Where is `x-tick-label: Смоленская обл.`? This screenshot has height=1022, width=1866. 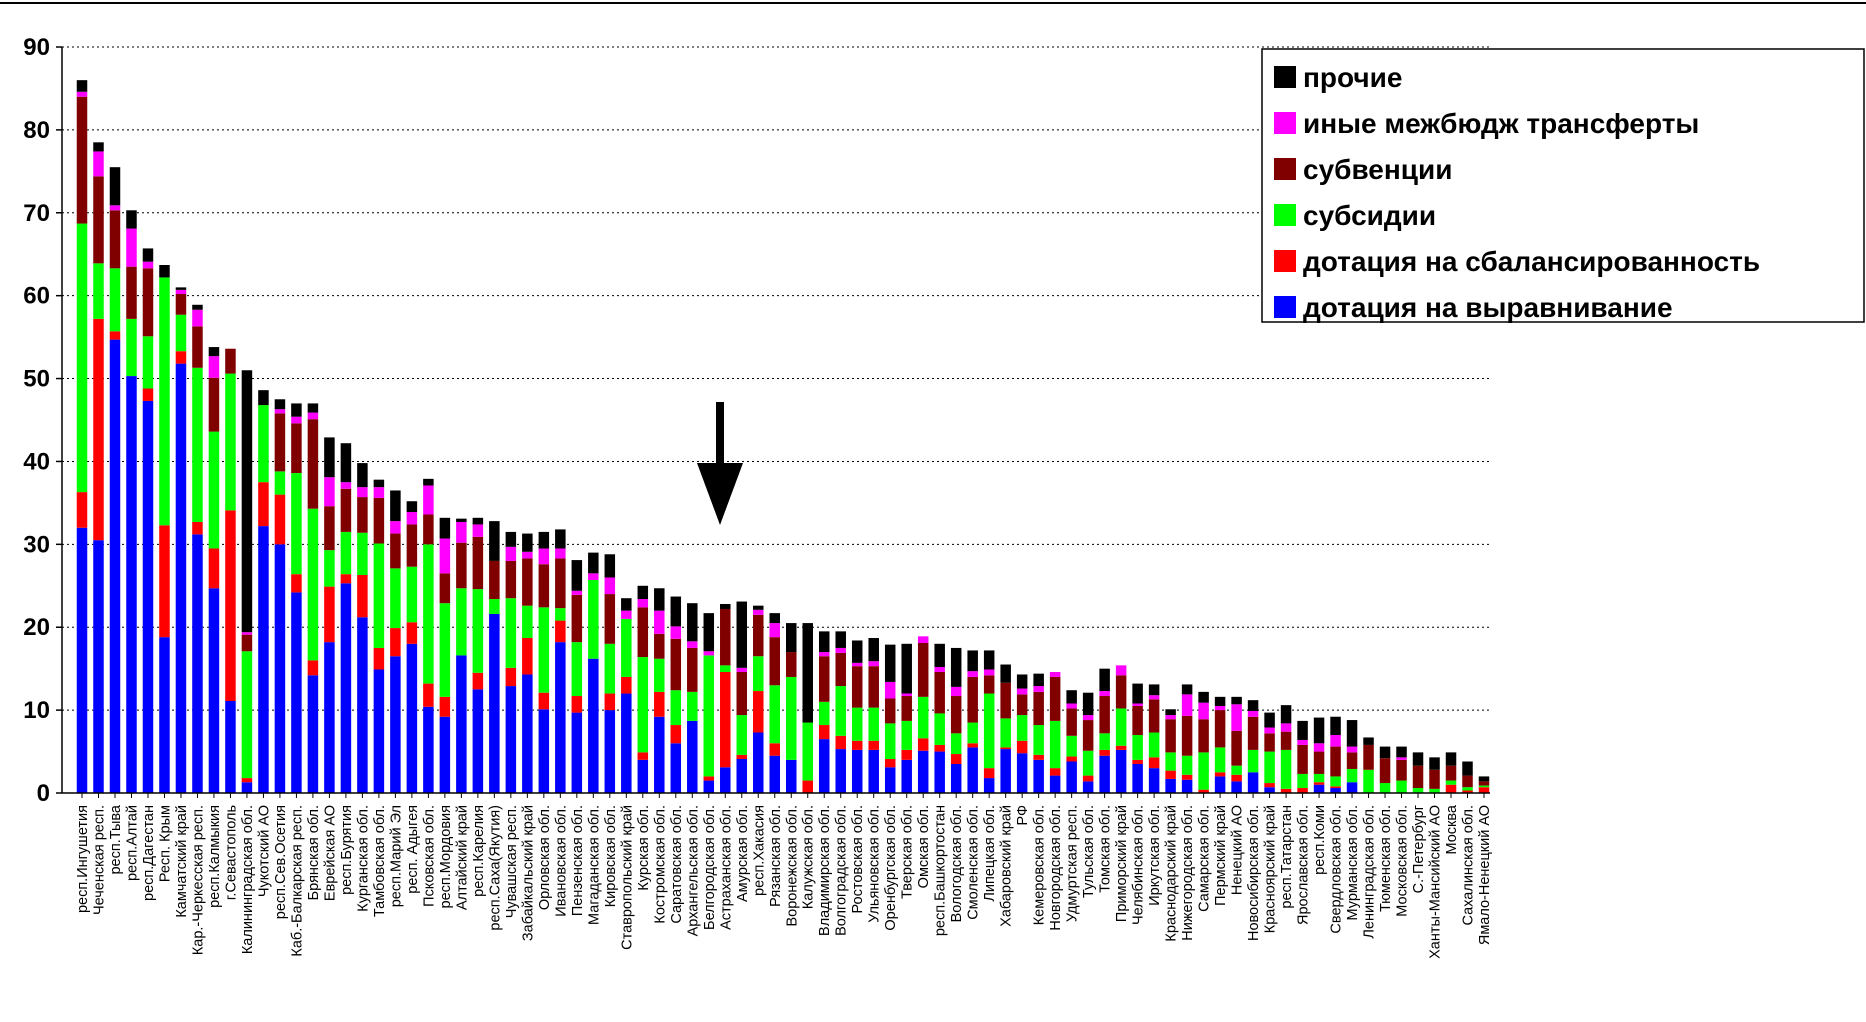
x-tick-label: Смоленская обл. is located at coordinates (974, 862).